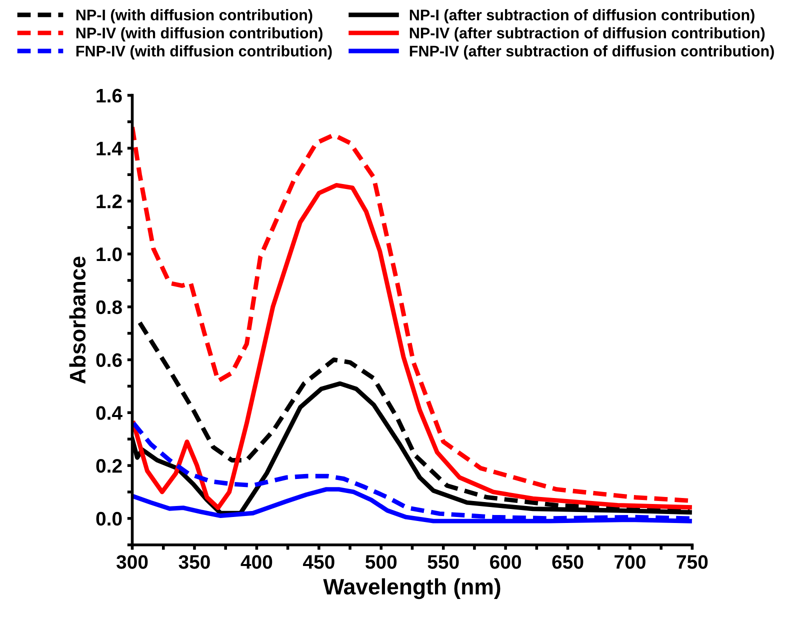 This screenshot has width=792, height=627. What do you see at coordinates (199, 34) in the screenshot?
I see `legend-label: NP-IV (with diffusion contribution)` at bounding box center [199, 34].